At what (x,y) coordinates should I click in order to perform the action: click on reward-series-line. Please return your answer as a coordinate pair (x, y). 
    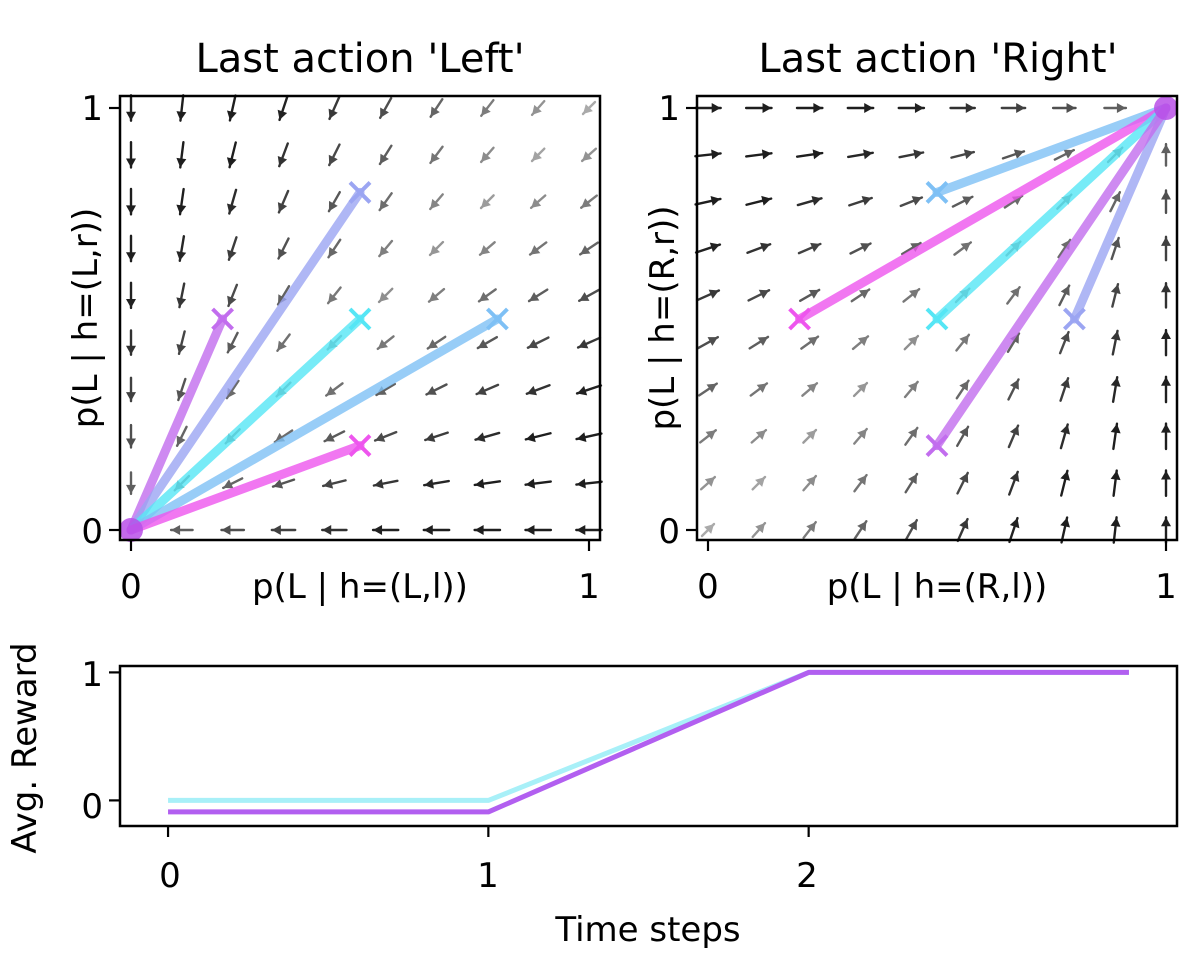
    Looking at the image, I should click on (648, 736).